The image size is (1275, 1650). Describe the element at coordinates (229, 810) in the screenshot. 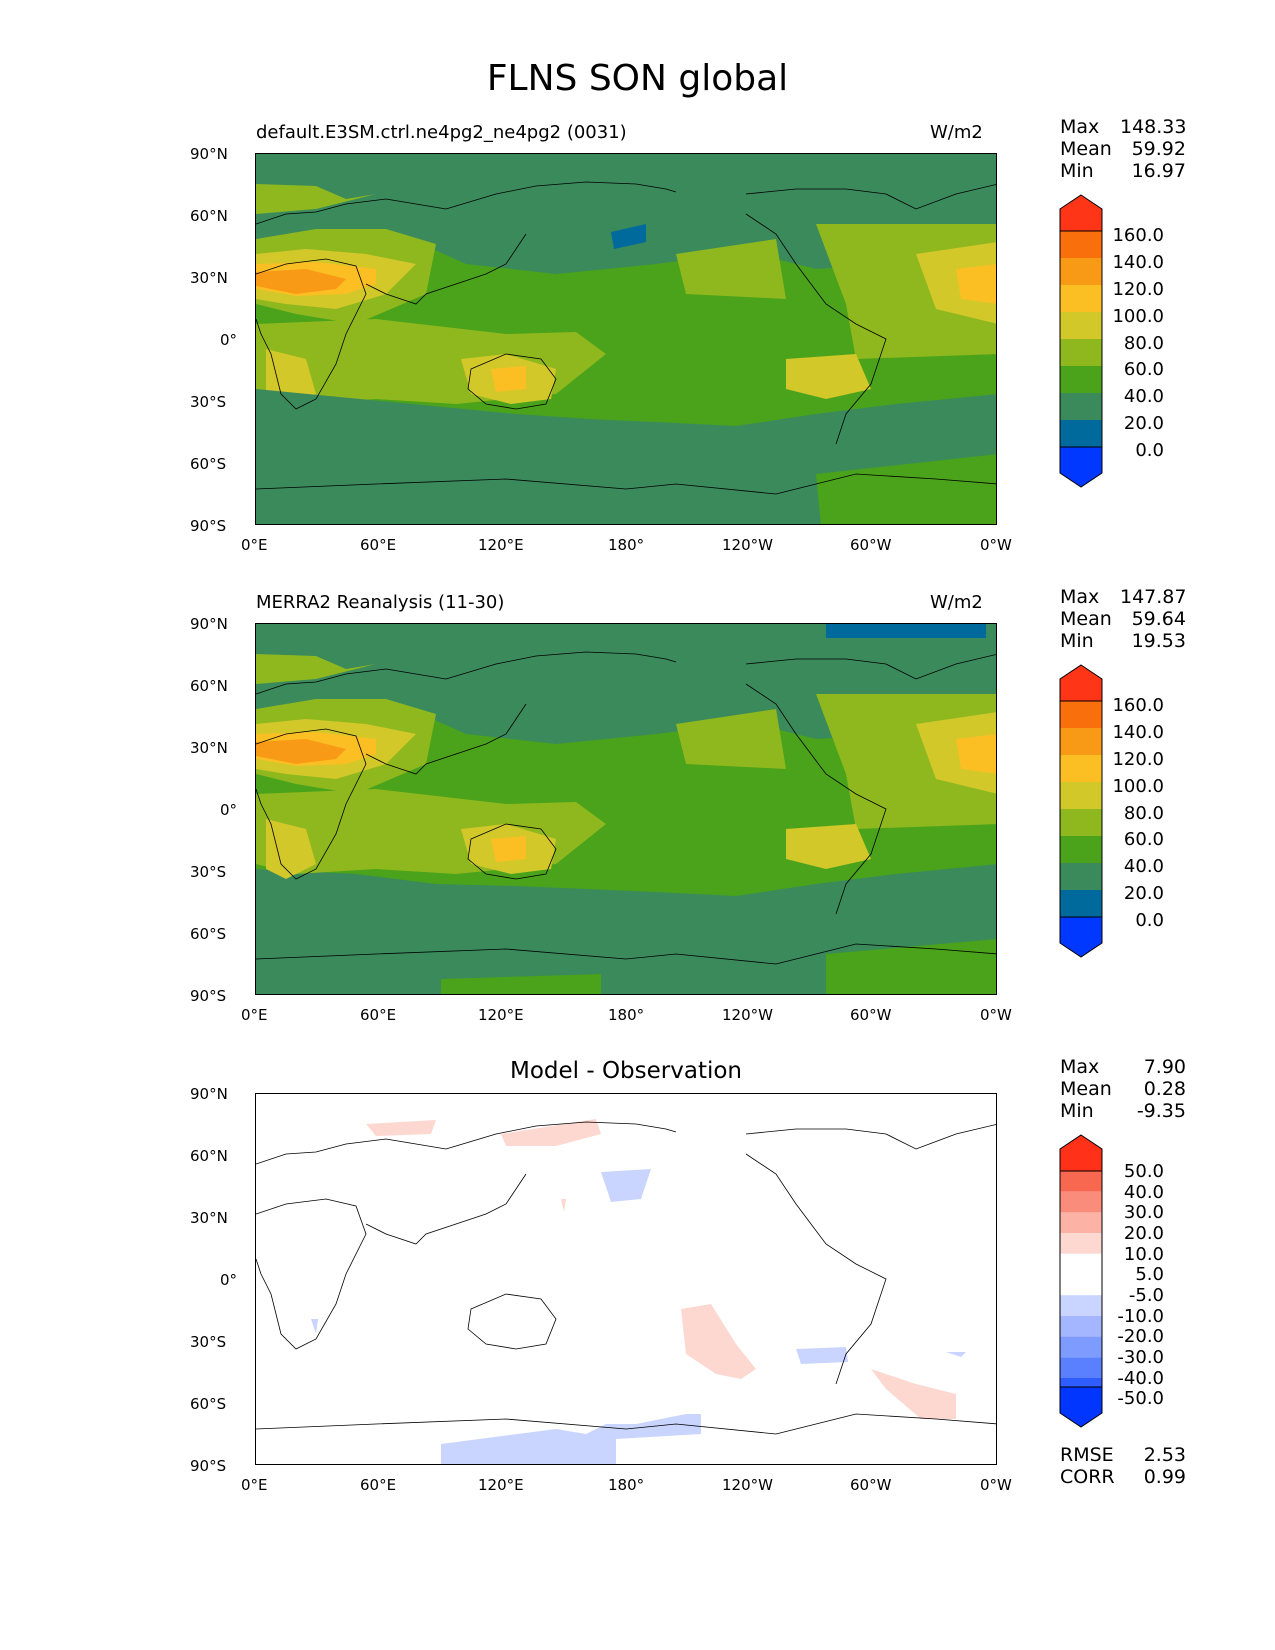

I see `ytick: 0°` at that location.